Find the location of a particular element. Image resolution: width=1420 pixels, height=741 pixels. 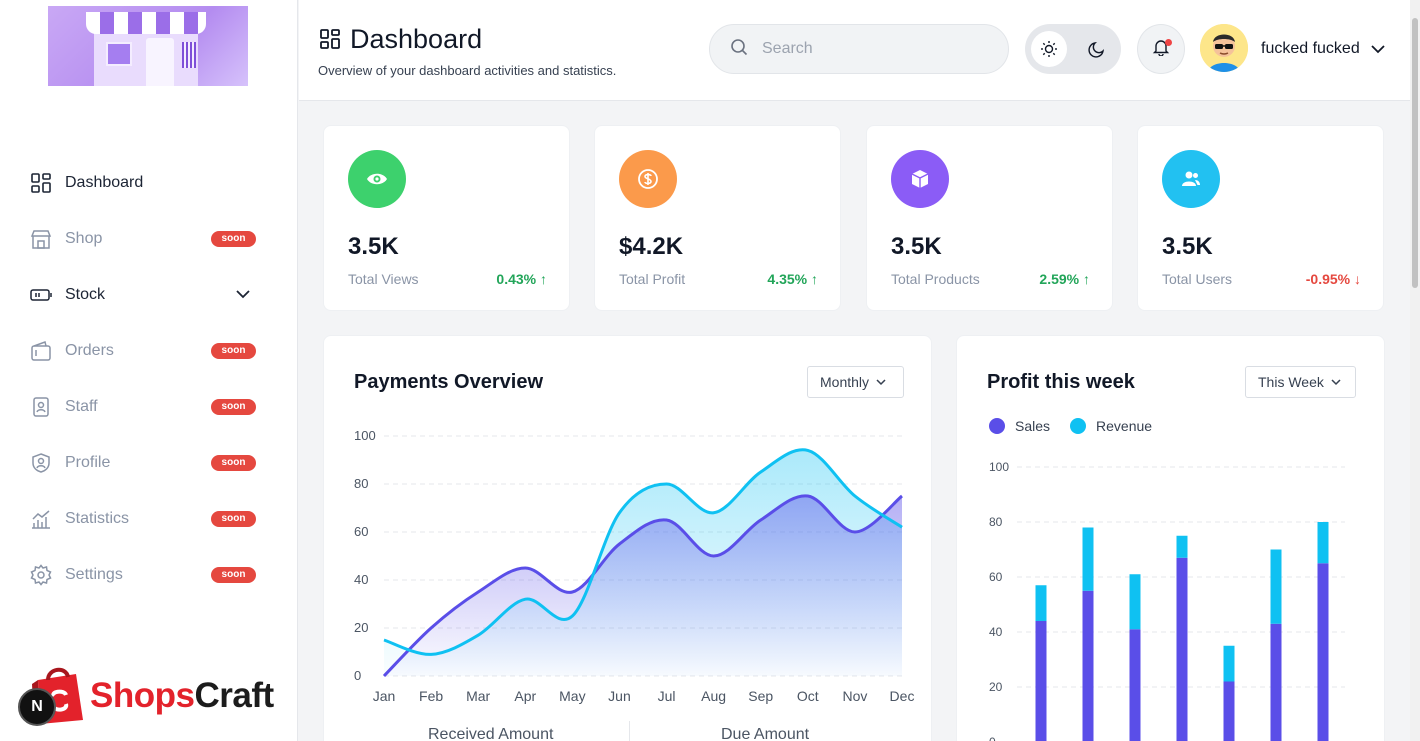

sidebar-item-label: Dashboard is located at coordinates (104, 182).